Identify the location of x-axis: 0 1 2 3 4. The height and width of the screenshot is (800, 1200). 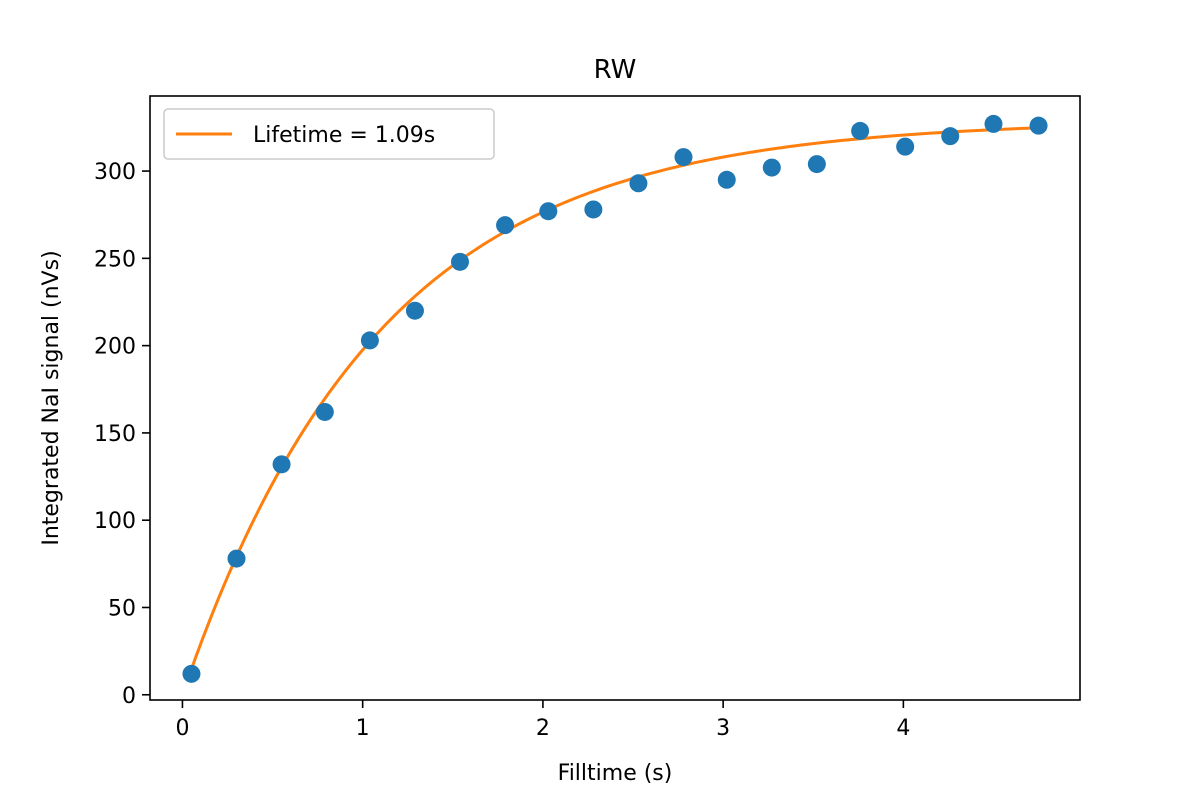
(542, 720).